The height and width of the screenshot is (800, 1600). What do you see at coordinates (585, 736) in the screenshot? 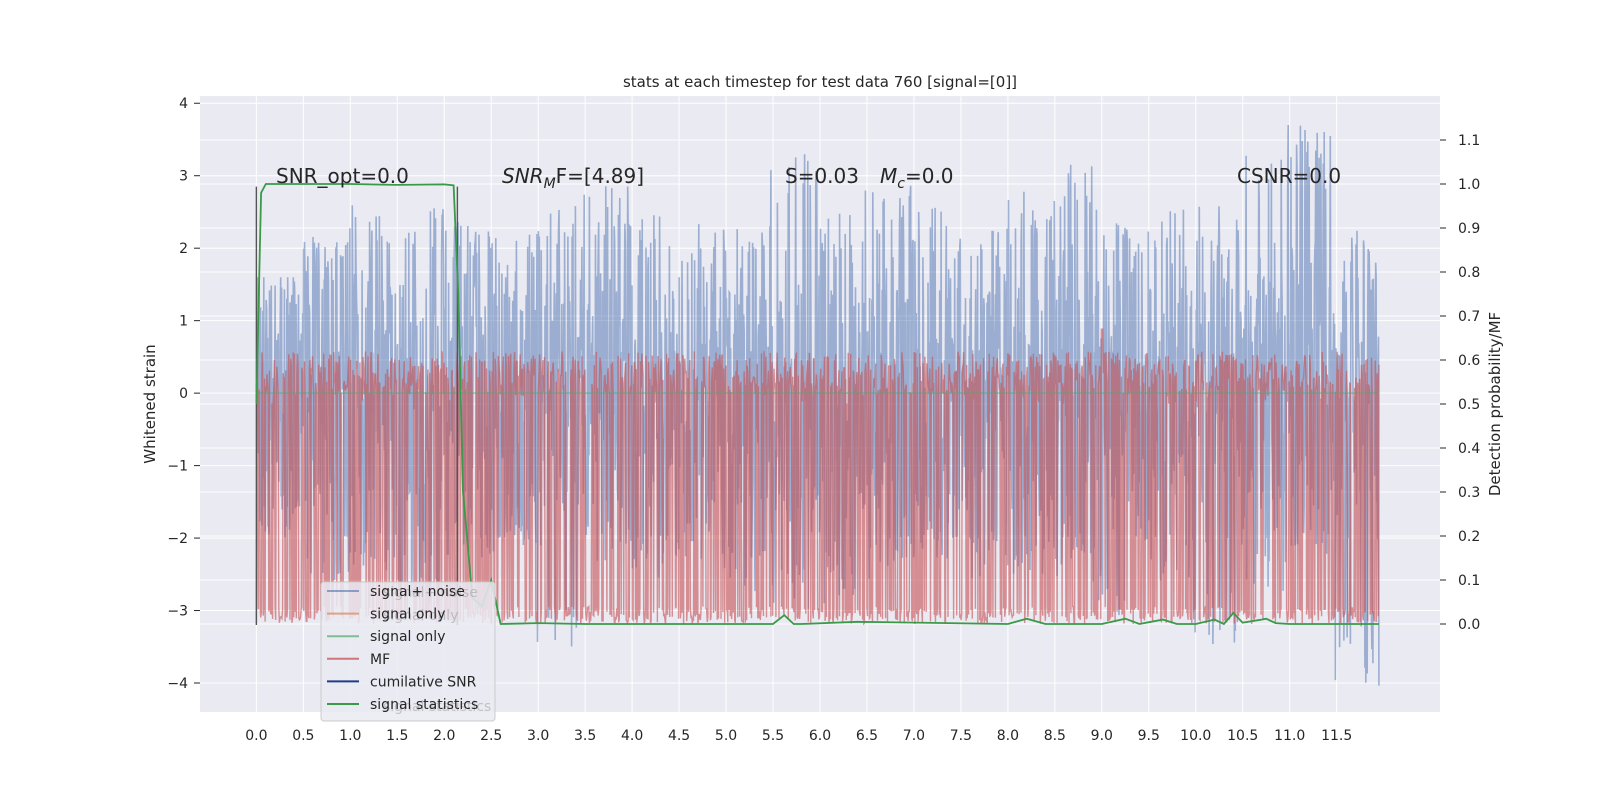
I see `x-tick-label: 3.5` at bounding box center [585, 736].